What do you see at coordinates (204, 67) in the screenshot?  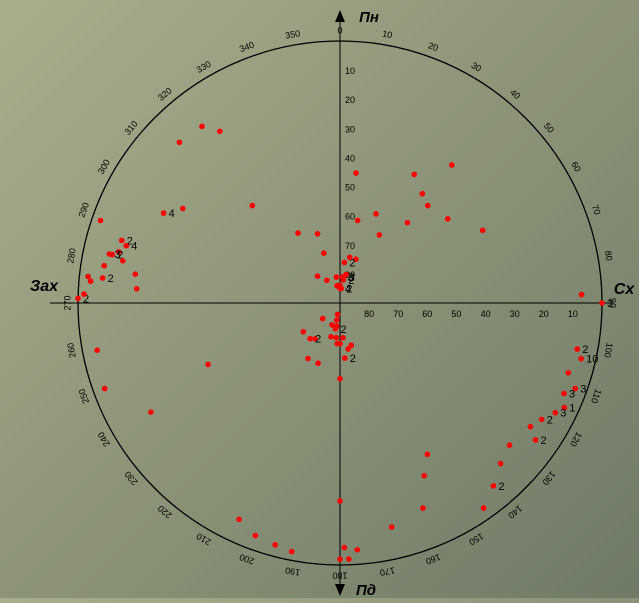 I see `azimuth-tick-330: 330` at bounding box center [204, 67].